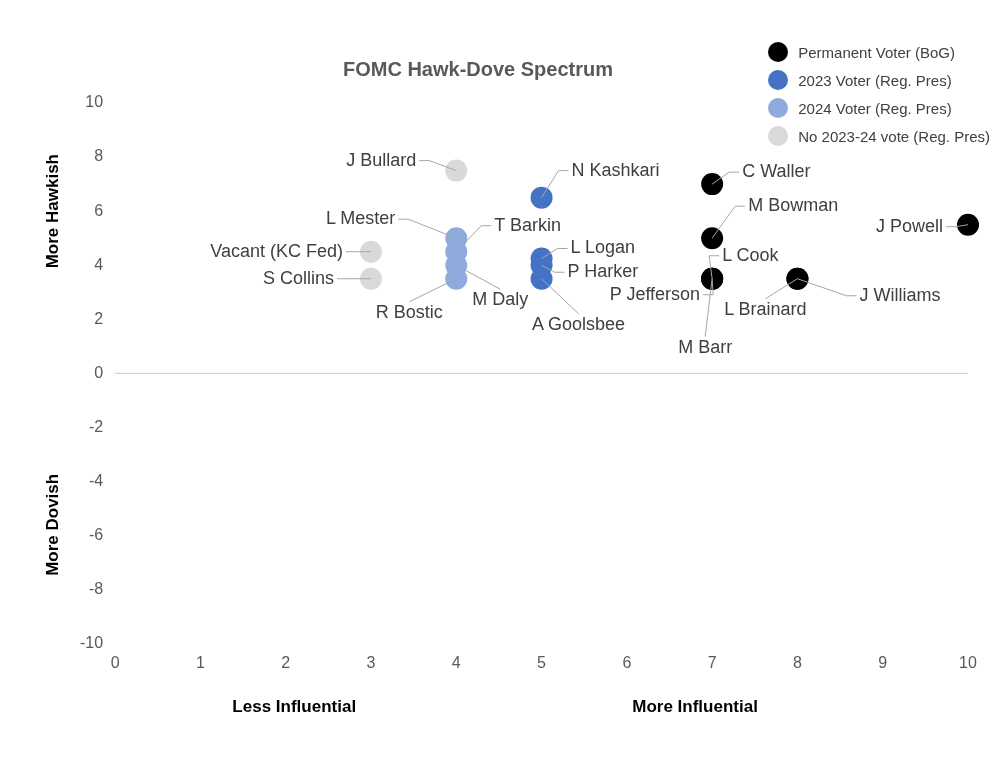  Describe the element at coordinates (52, 524) in the screenshot. I see `text: More Dovish` at that location.